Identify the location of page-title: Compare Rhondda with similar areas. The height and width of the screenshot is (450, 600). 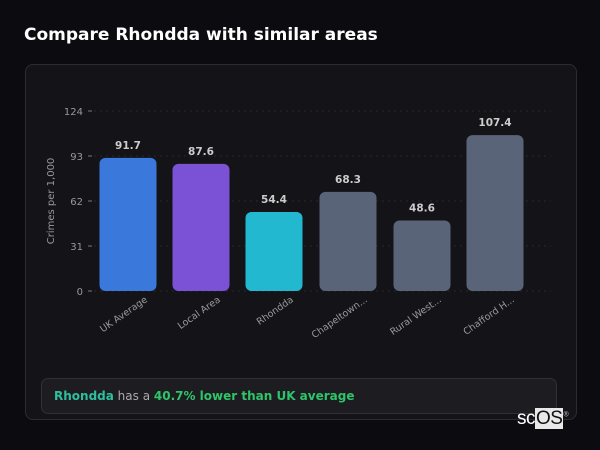
(201, 35).